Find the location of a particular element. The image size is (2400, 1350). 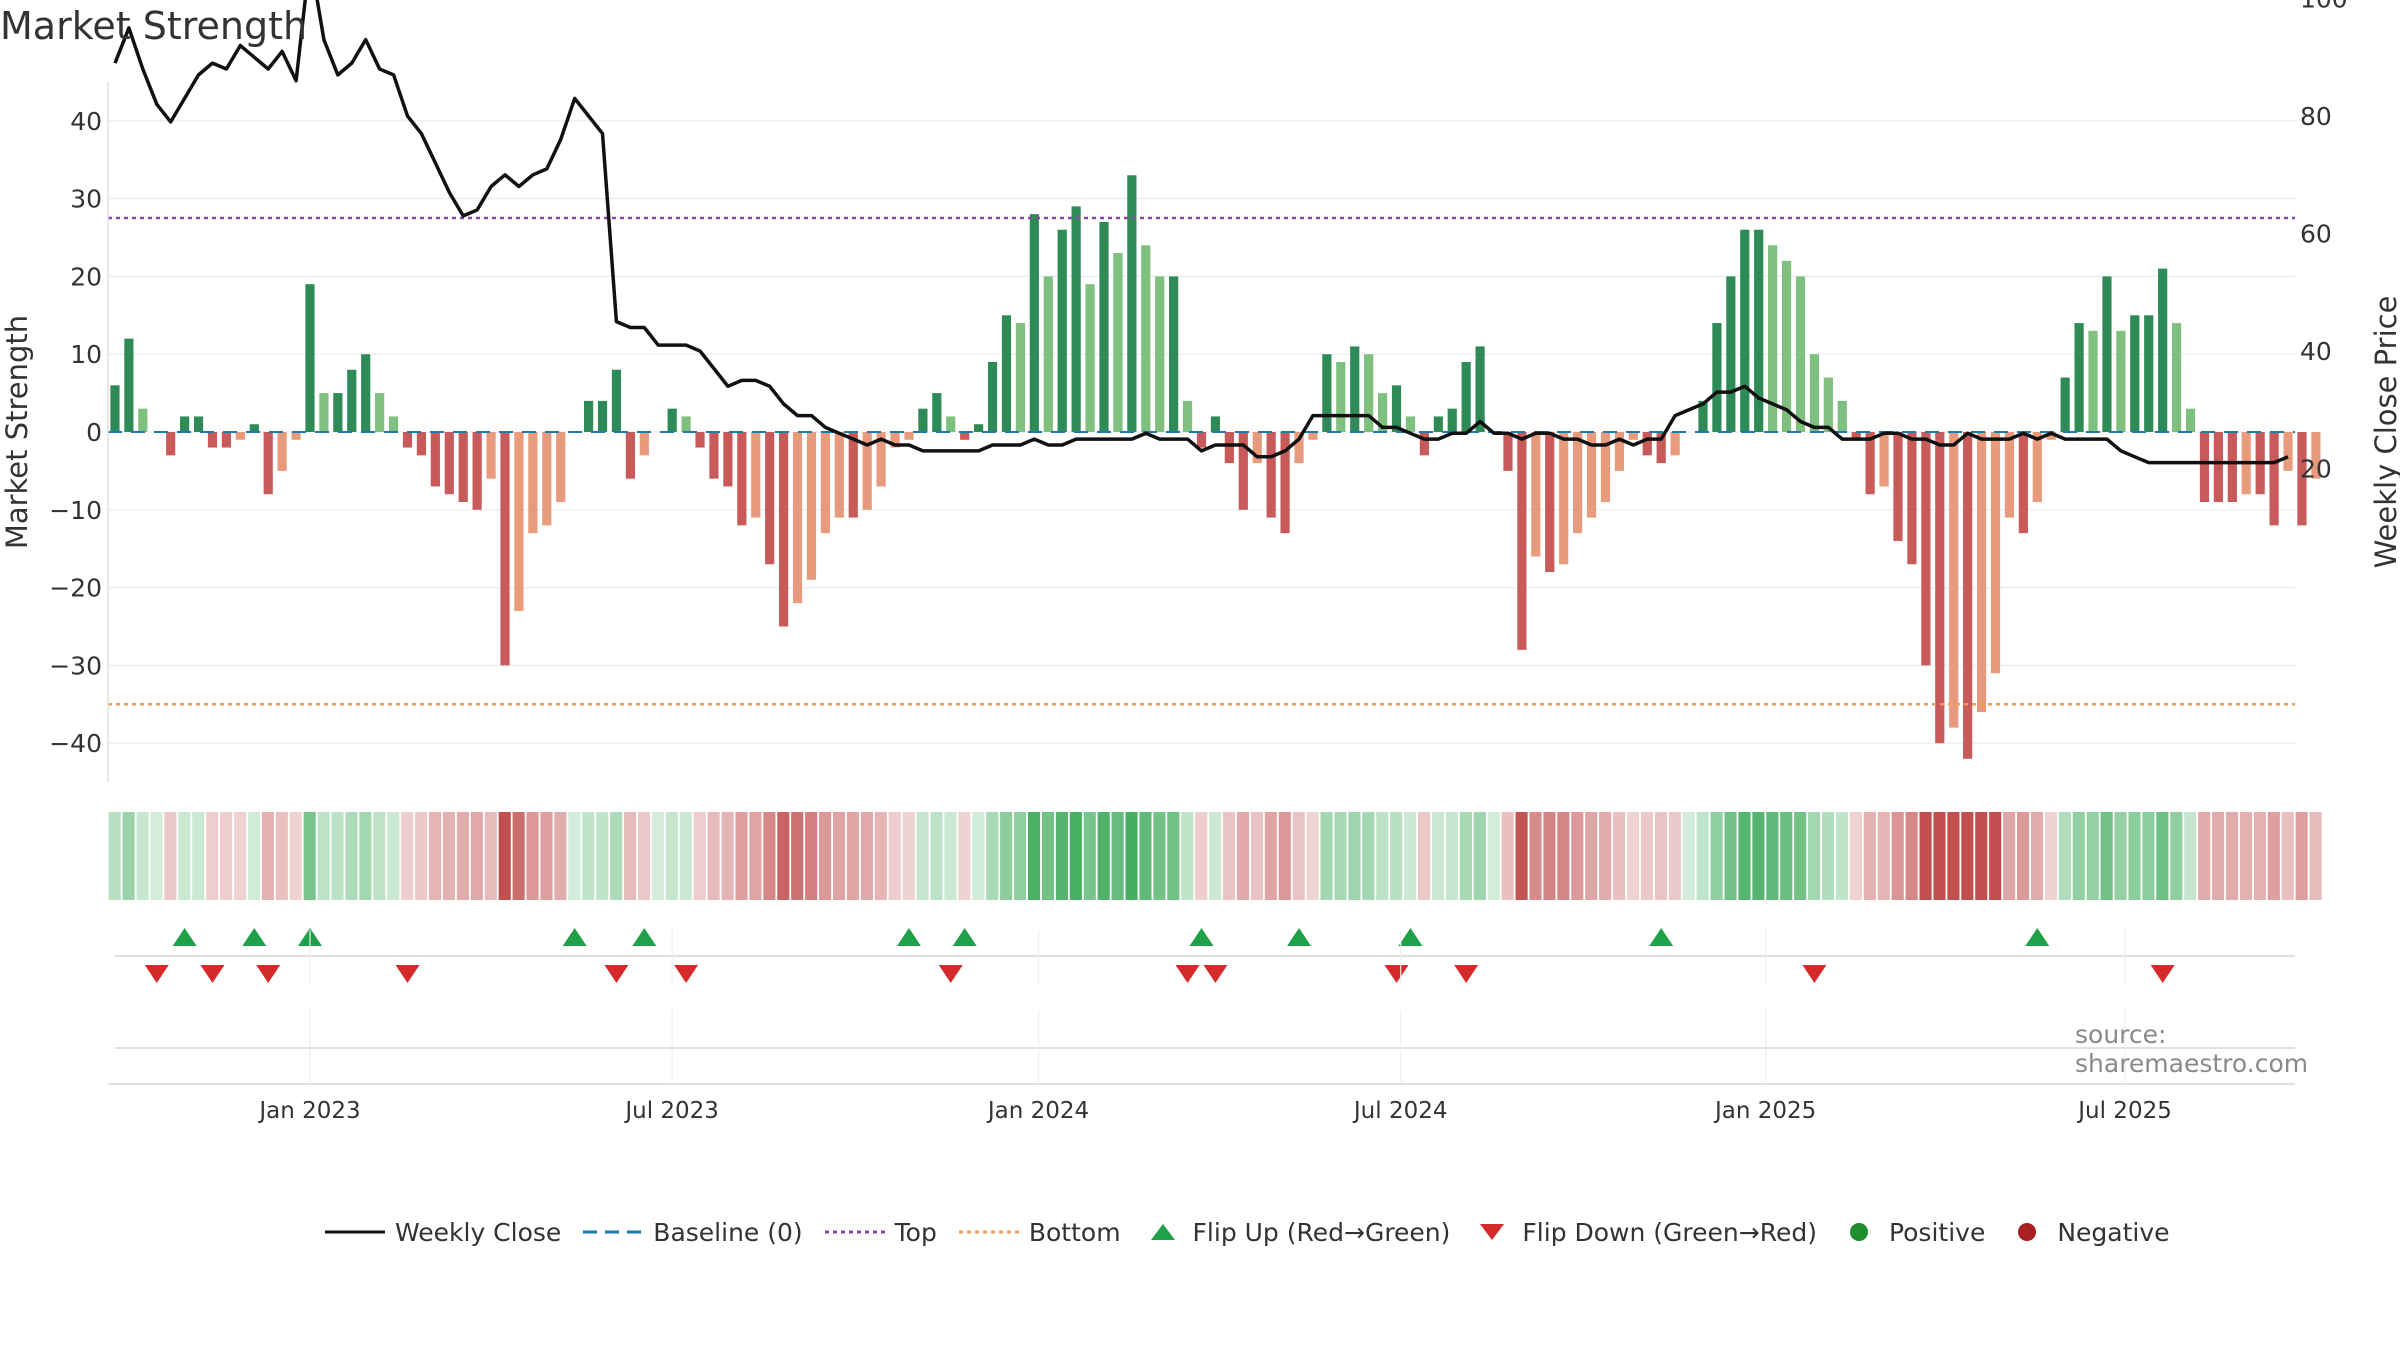

legend-flip-down: Flip Down (Green→Red) is located at coordinates (1644, 1232).